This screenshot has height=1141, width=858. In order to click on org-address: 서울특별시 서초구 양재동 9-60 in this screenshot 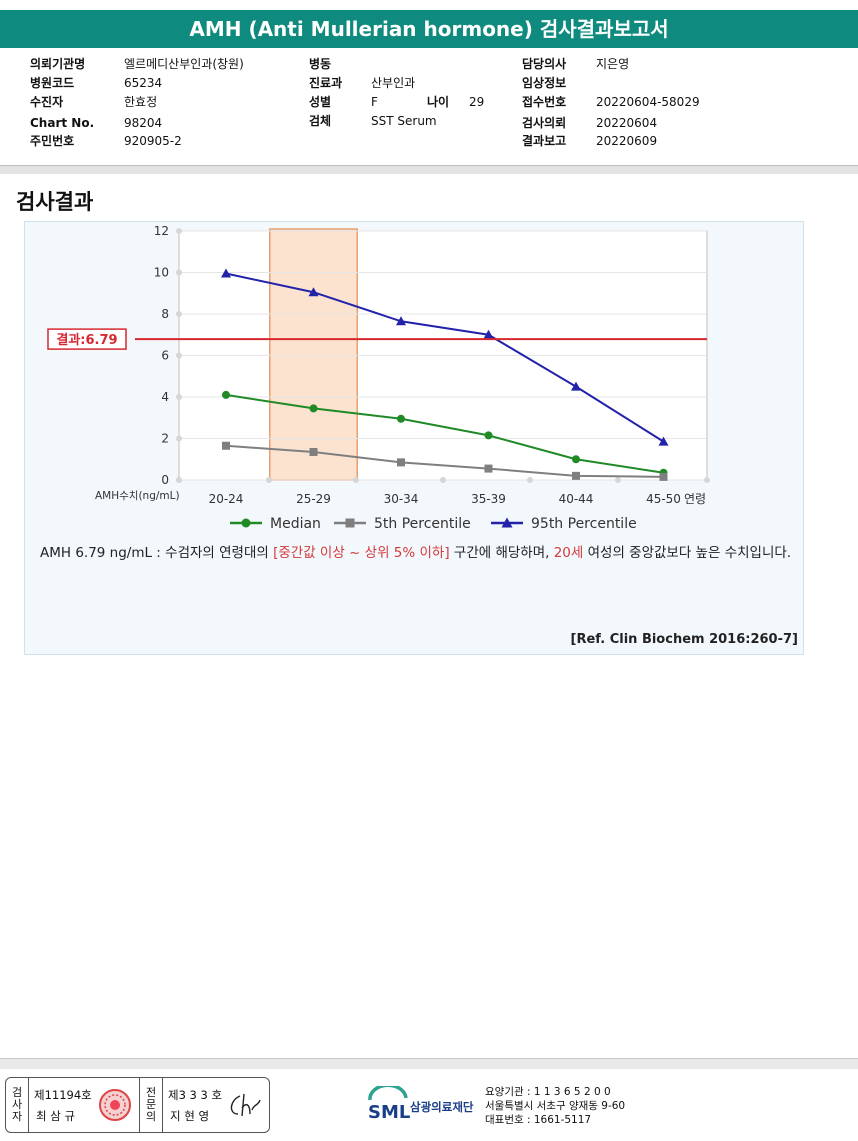, I will do `click(555, 1106)`.